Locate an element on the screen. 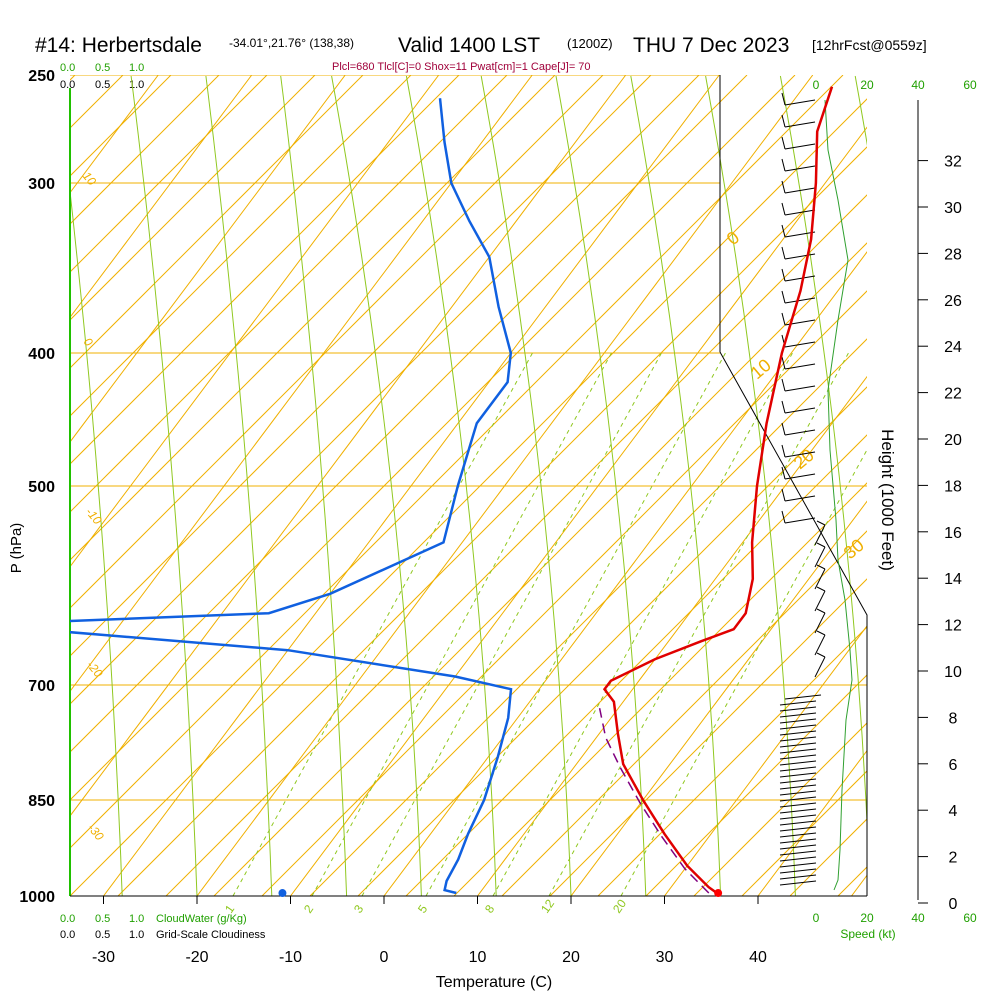 The width and height of the screenshot is (1000, 1000). wind-speed-axis: 0 20 40 60 0 20 40 60 Speed (kt) is located at coordinates (895, 509).